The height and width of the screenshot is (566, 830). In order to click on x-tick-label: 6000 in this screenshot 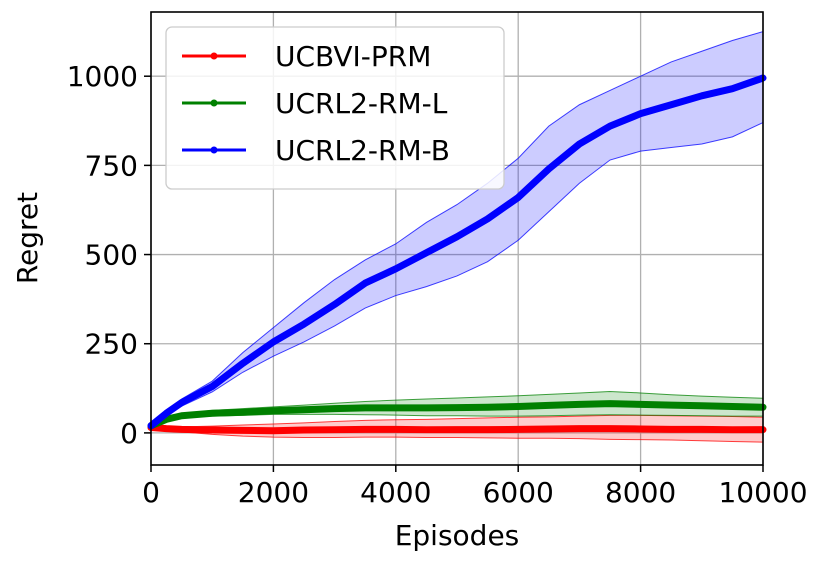, I will do `click(518, 492)`.